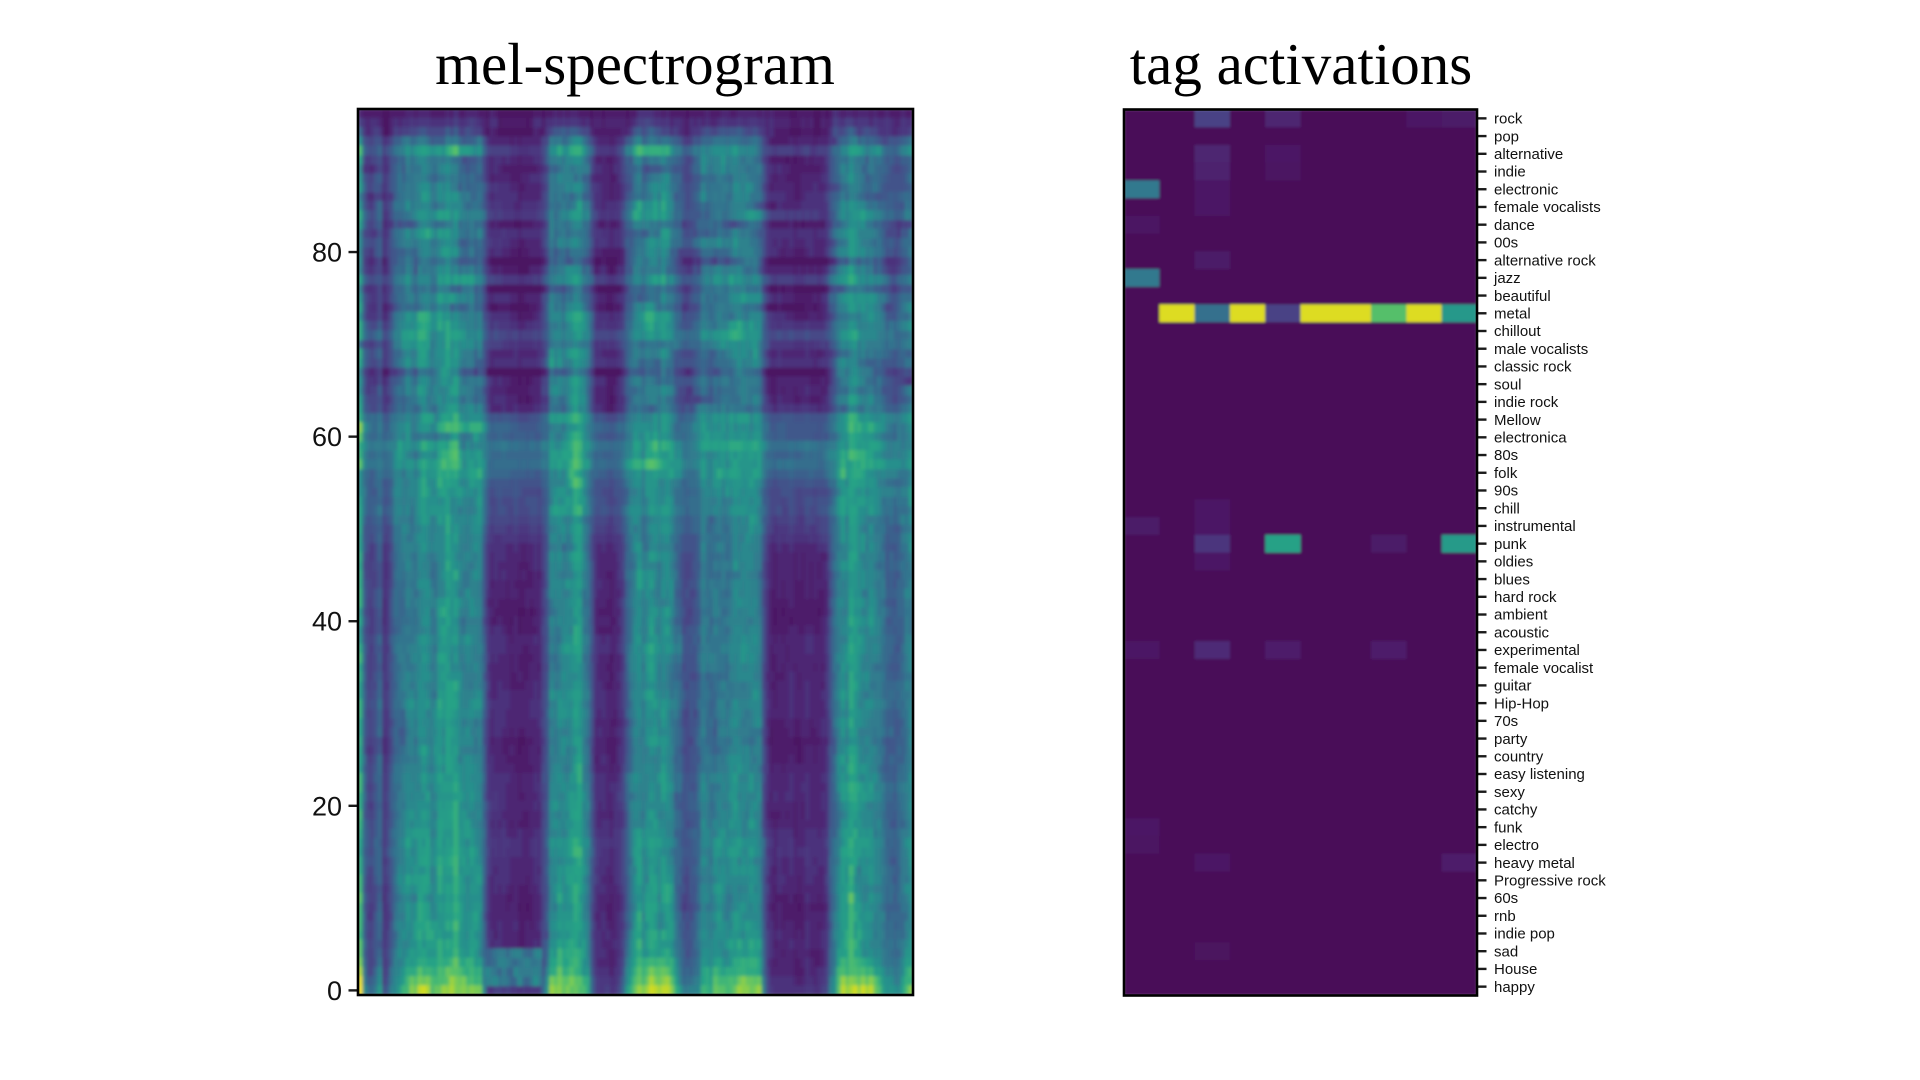  I want to click on svg-text: 60, so click(327, 437).